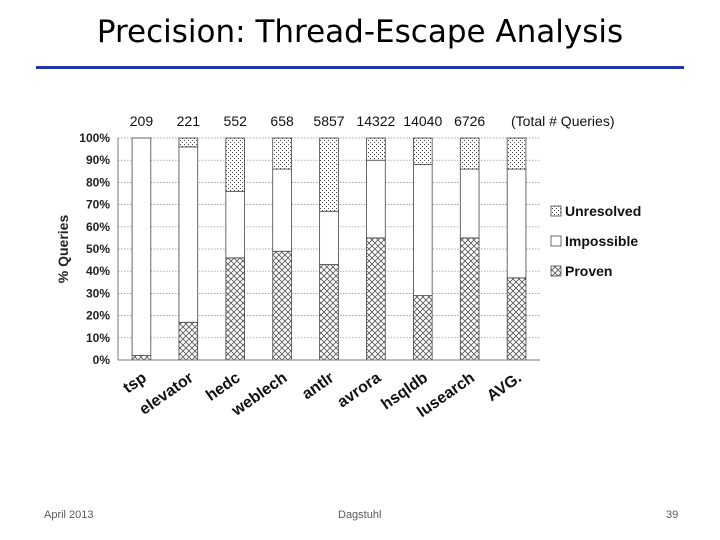 The height and width of the screenshot is (540, 720). Describe the element at coordinates (556, 271) in the screenshot. I see `legend-swatch-proven` at that location.